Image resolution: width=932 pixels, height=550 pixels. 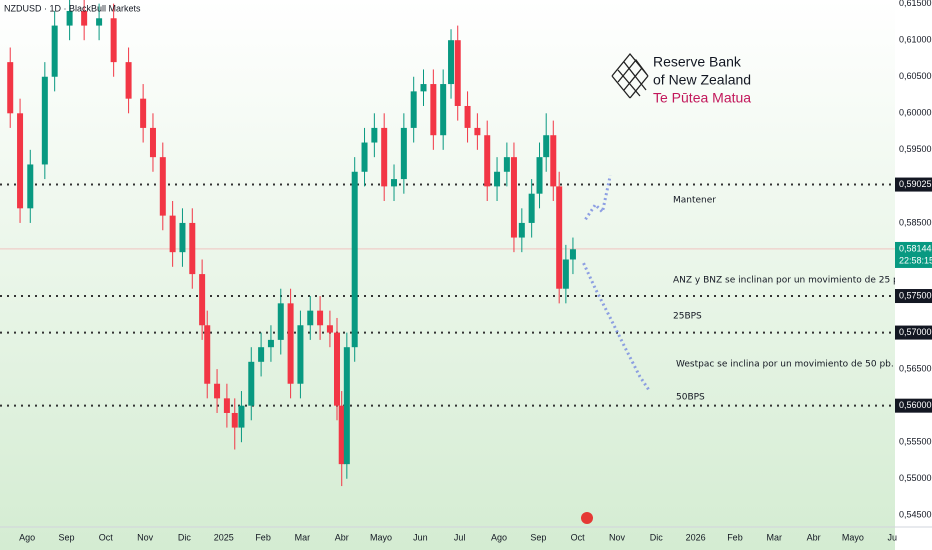 I want to click on chart-title: NZDUSD · 1D · BlackBull Markets, so click(x=72, y=8).